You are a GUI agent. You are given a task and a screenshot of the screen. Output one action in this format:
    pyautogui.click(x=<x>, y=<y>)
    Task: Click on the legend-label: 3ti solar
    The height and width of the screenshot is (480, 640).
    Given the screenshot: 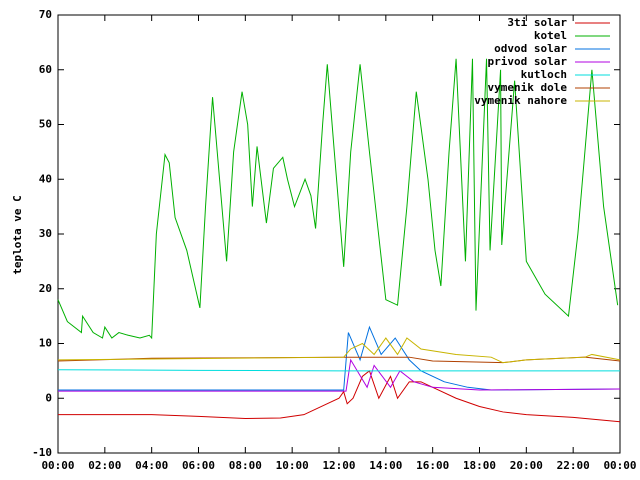 What is the action you would take?
    pyautogui.click(x=537, y=22)
    